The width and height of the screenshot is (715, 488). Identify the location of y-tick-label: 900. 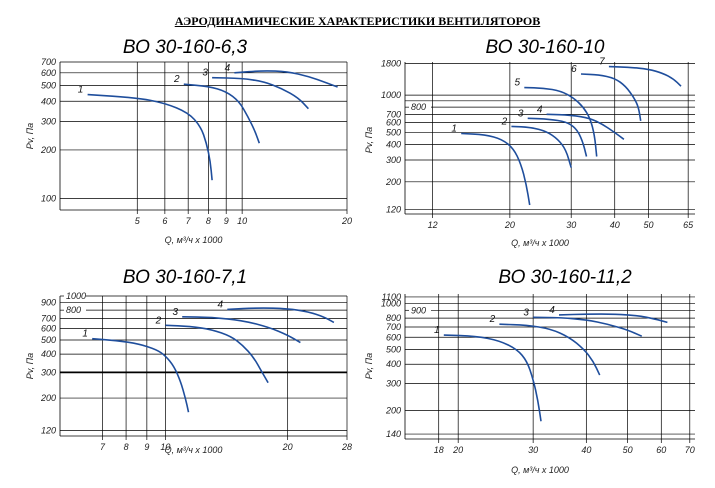
(48, 303).